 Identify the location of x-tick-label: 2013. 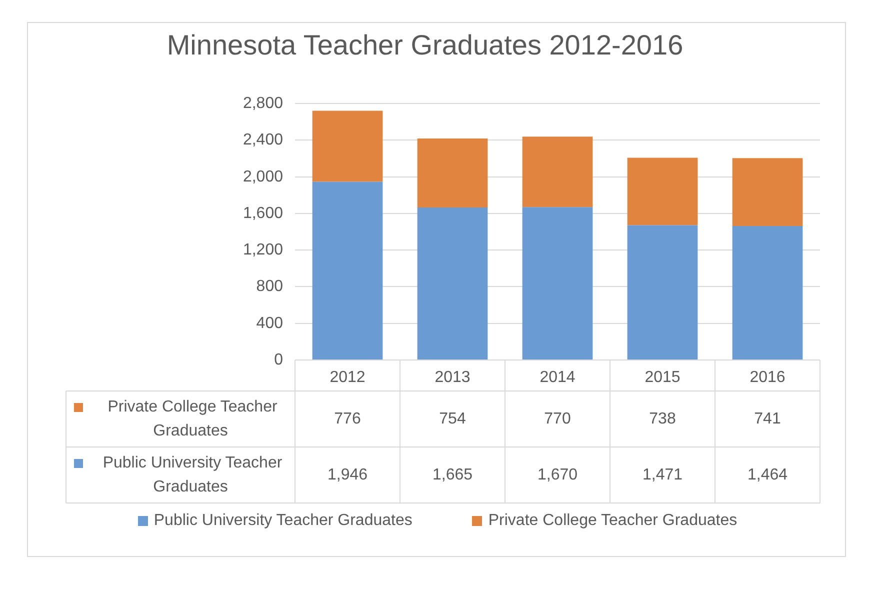
(452, 377).